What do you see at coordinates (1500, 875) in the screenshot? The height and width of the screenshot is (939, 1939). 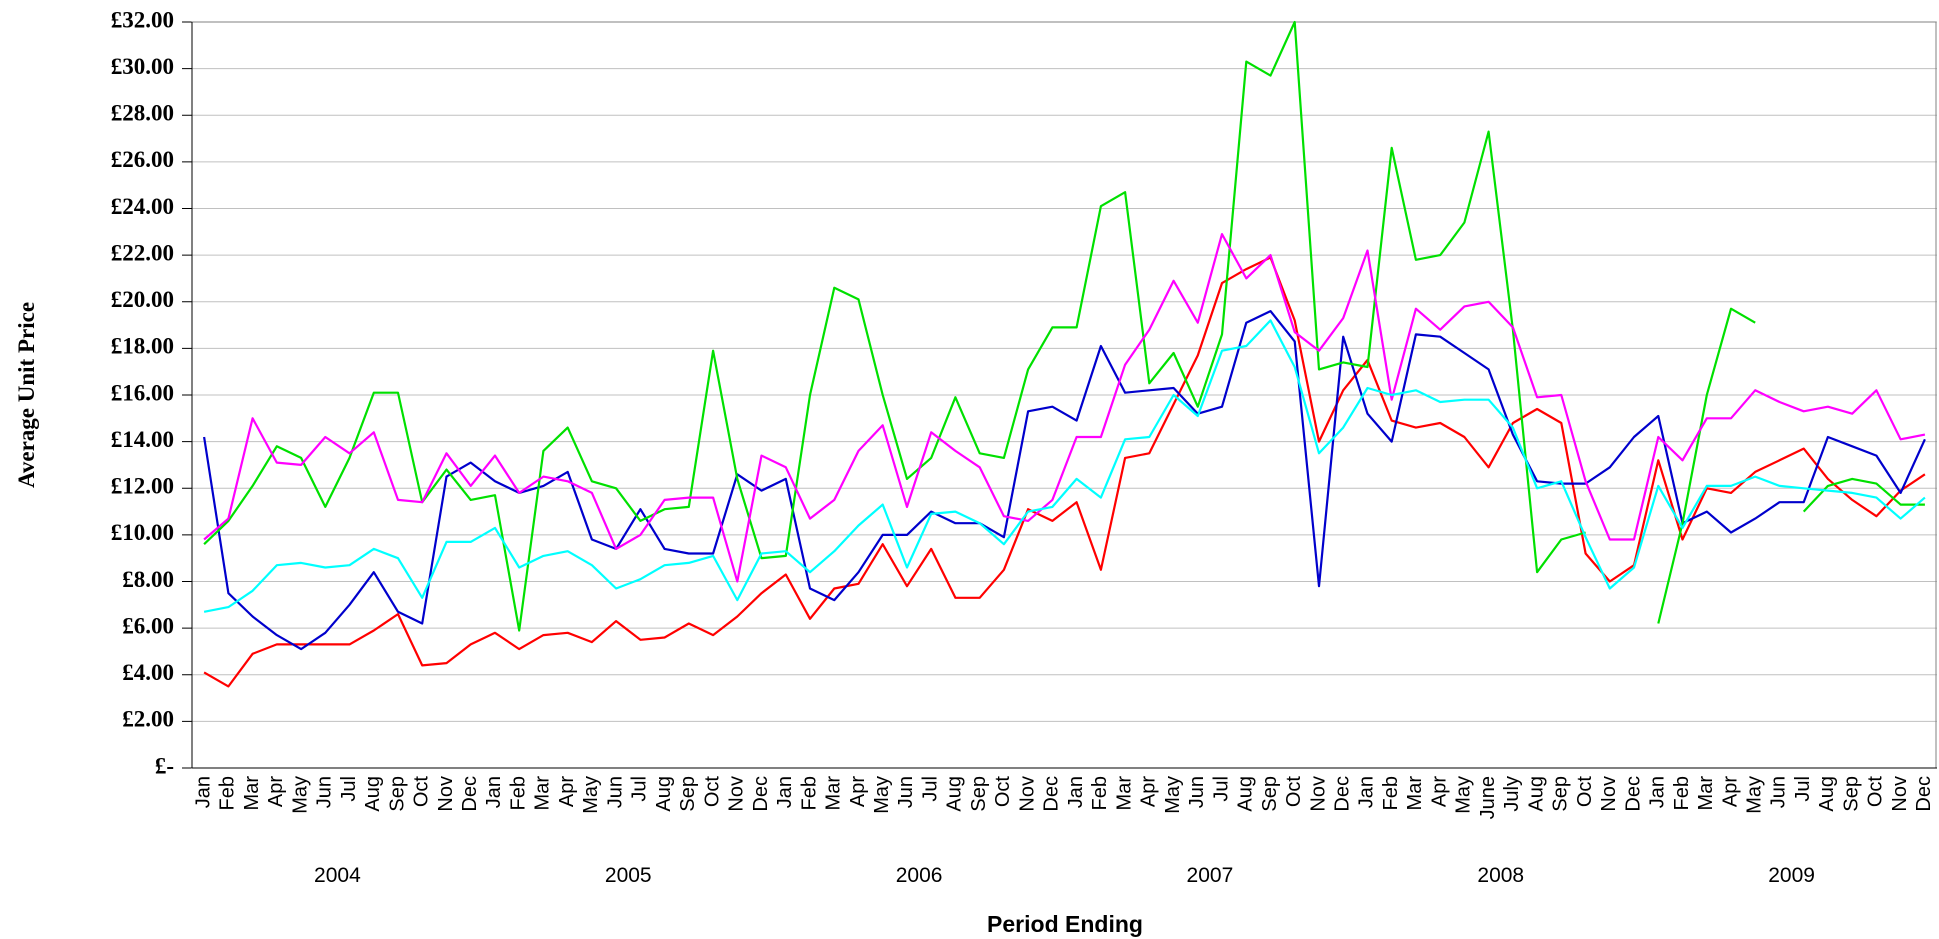 I see `year-label: 2008` at bounding box center [1500, 875].